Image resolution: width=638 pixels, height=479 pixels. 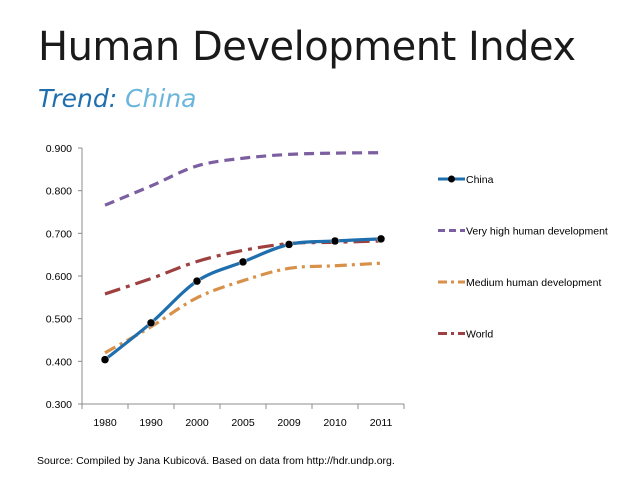 I want to click on x-tick-label: 2009, so click(x=289, y=423).